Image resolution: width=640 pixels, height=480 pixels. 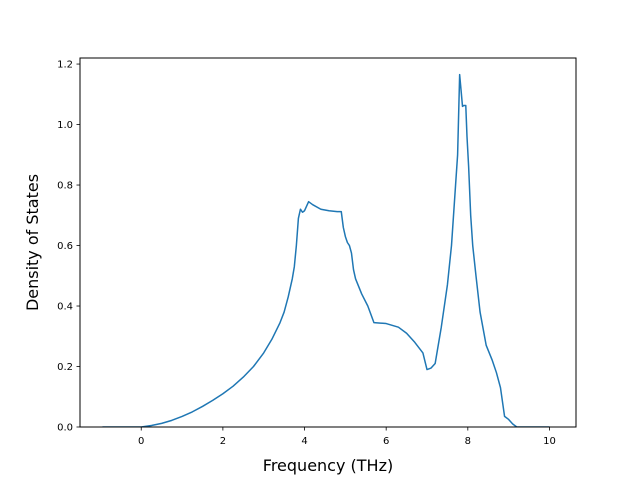 I want to click on y-tick-label: 0.8, so click(x=65, y=186).